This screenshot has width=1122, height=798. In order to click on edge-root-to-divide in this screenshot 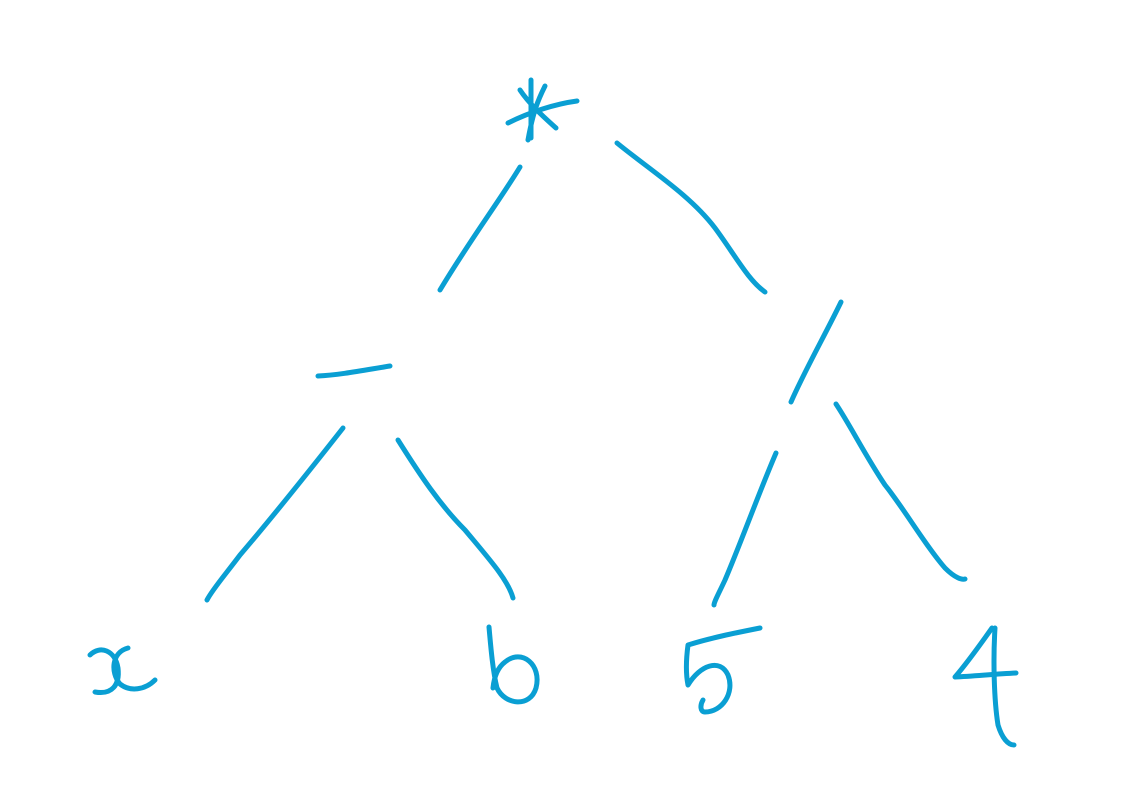, I will do `click(691, 217)`.